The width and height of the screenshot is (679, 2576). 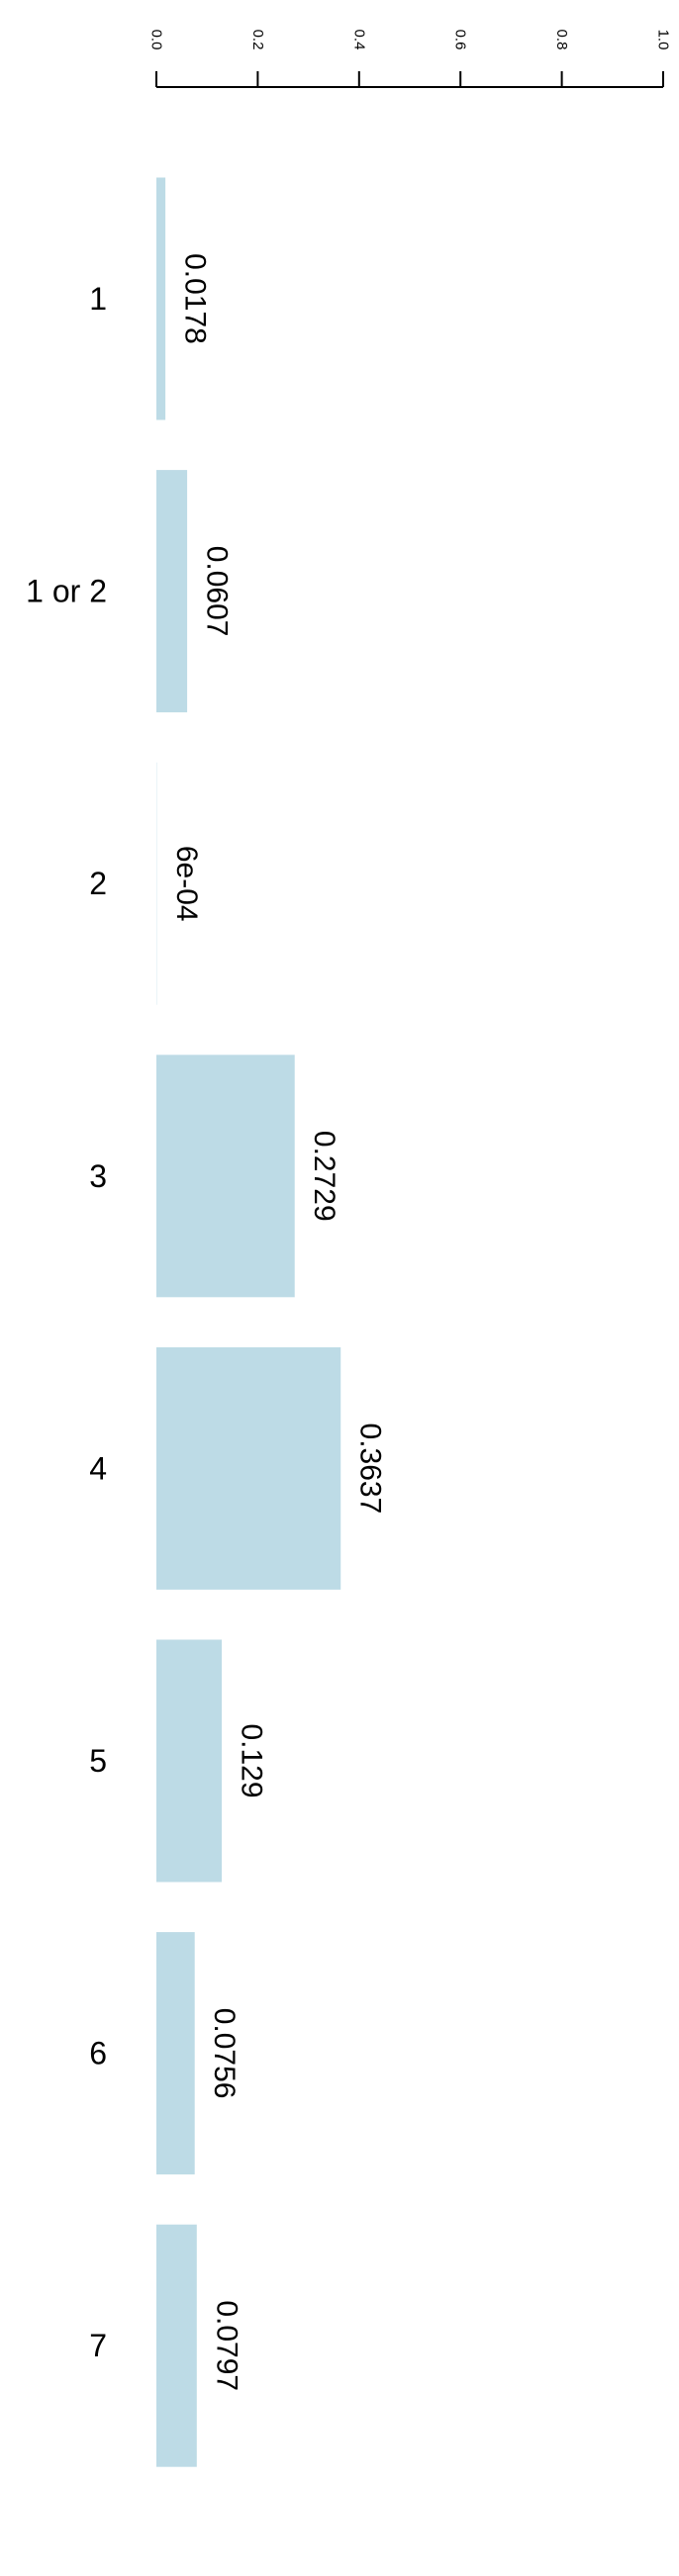 What do you see at coordinates (98, 1176) in the screenshot?
I see `category-label: 3` at bounding box center [98, 1176].